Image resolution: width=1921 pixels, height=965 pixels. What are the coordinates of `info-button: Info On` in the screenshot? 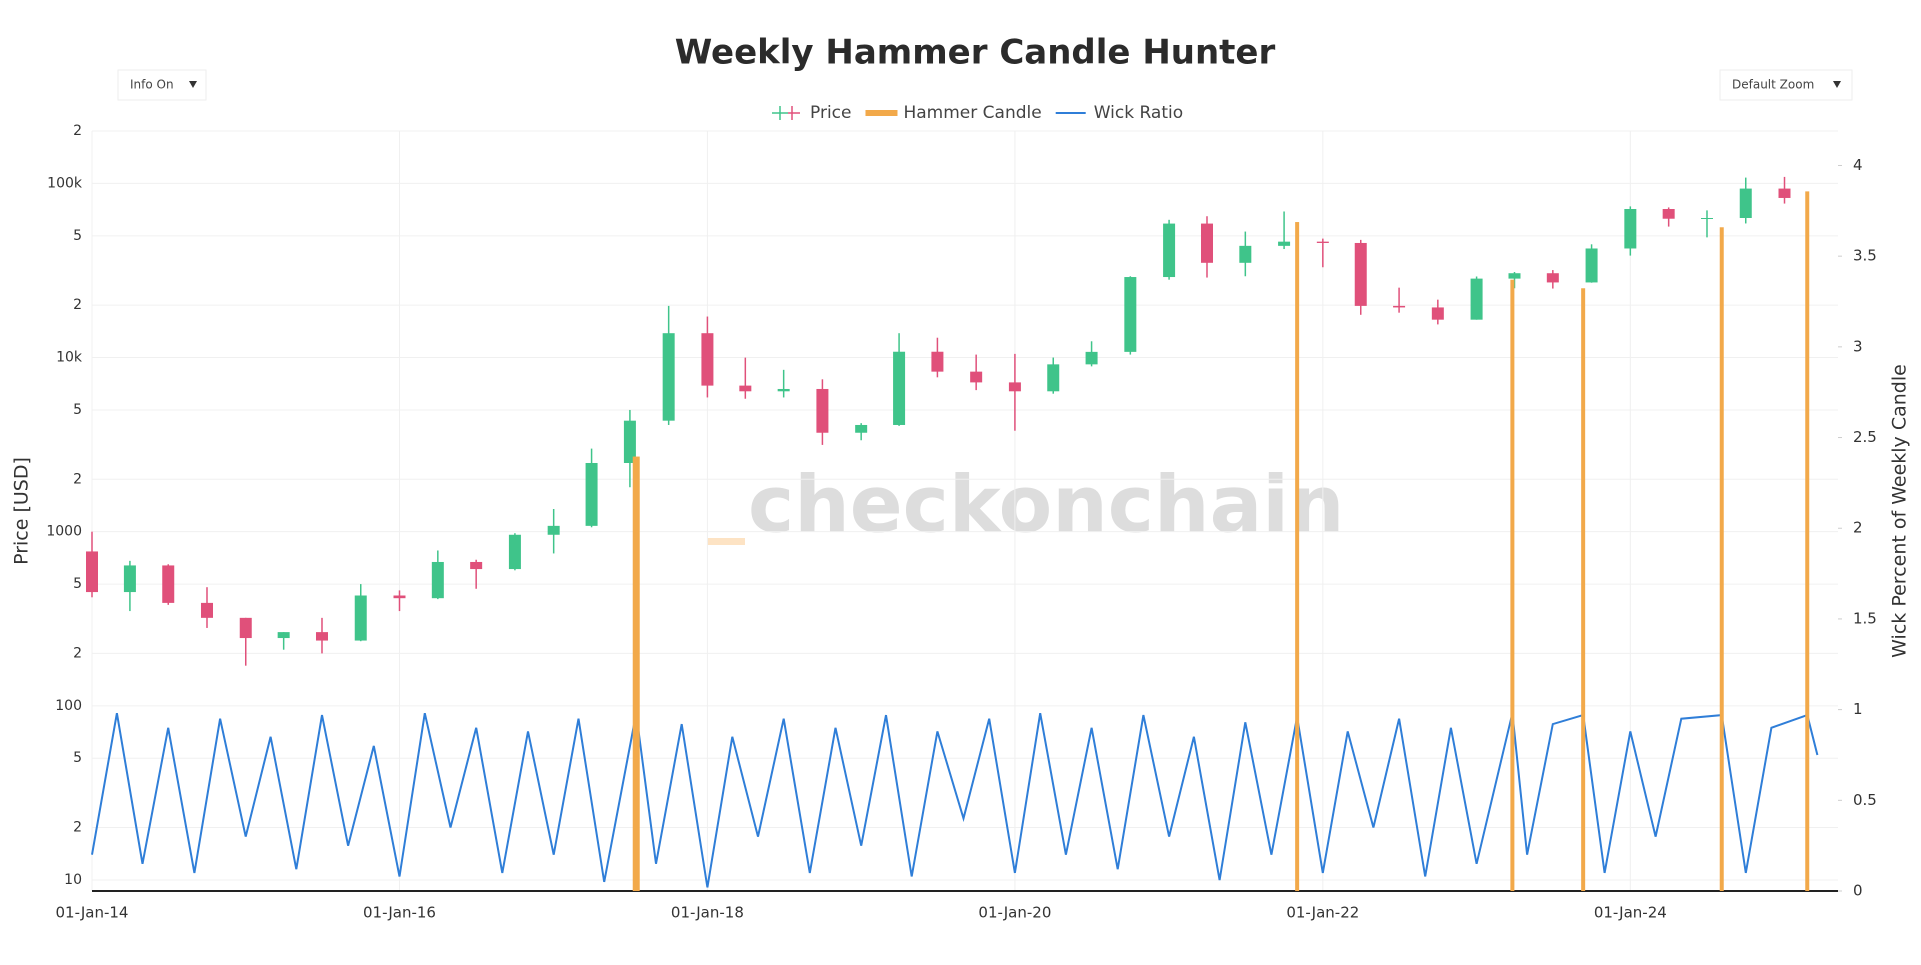 It's located at (162, 85).